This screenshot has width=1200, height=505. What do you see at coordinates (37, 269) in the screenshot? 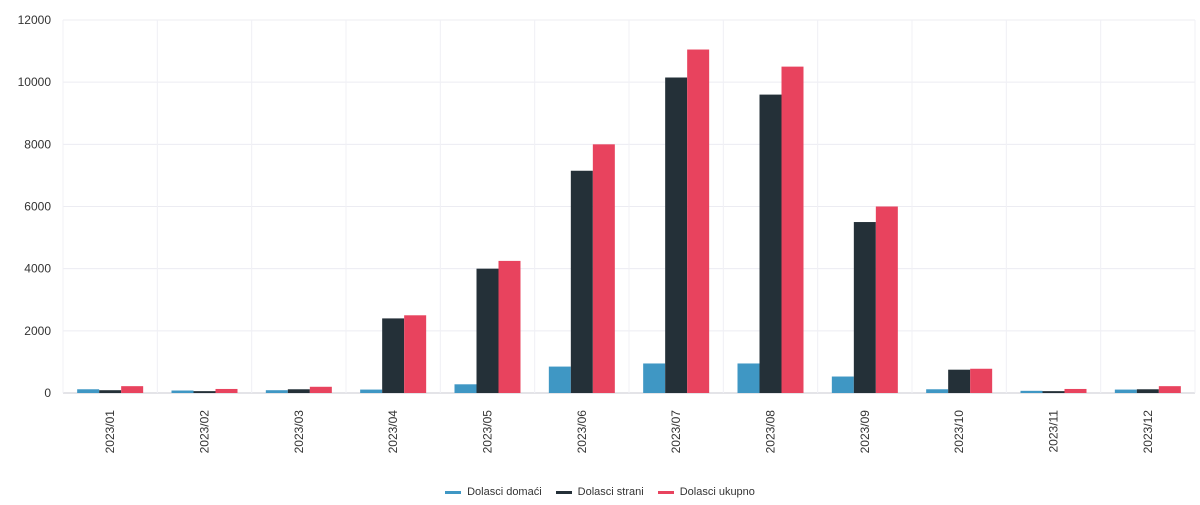
I see `y-tick-label: 4000` at bounding box center [37, 269].